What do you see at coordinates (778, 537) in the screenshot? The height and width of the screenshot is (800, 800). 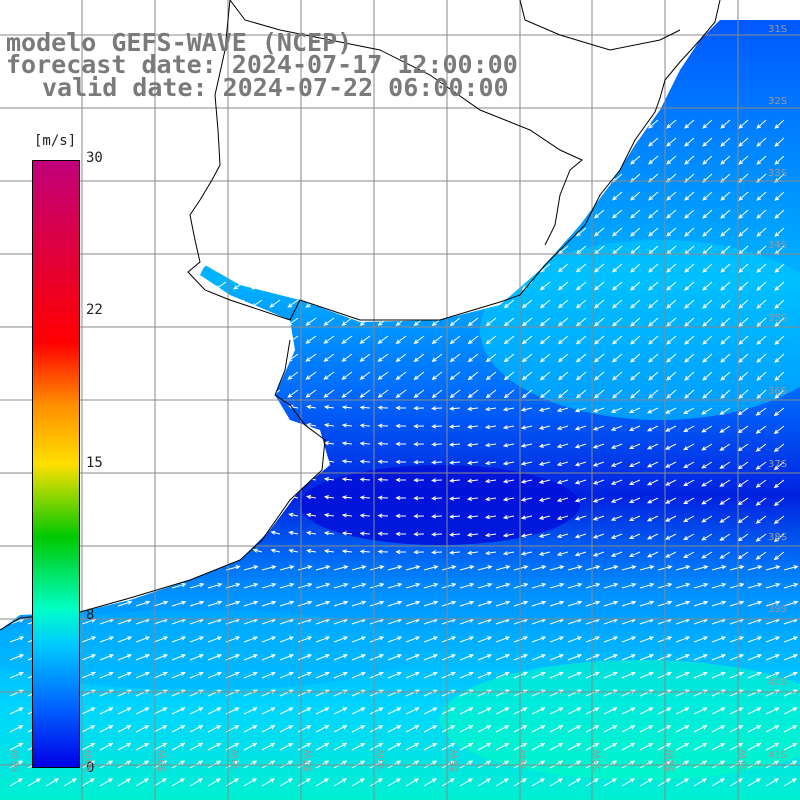 I see `lat-label: 38S` at bounding box center [778, 537].